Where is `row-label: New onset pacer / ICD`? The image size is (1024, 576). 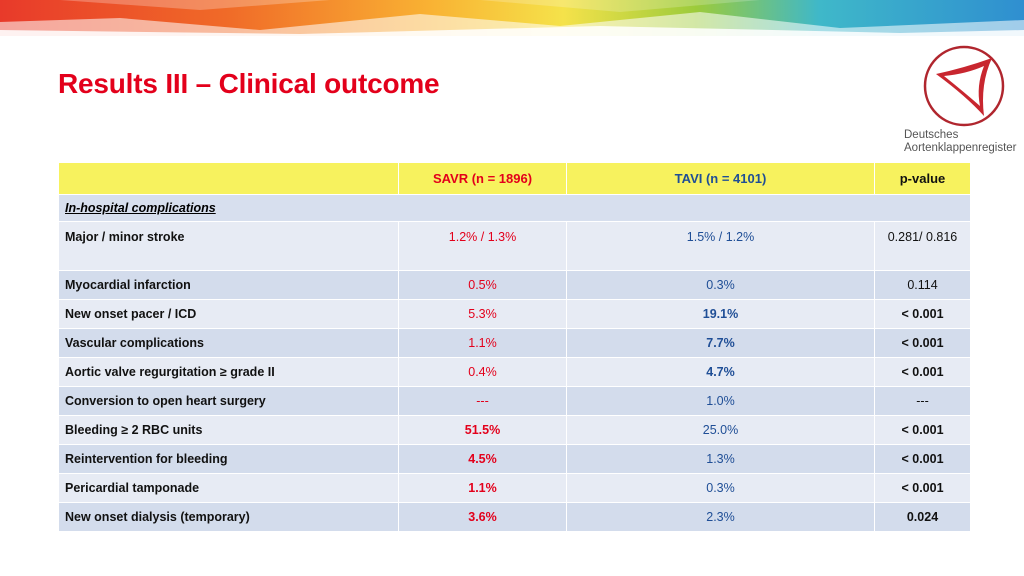
row-label: New onset pacer / ICD is located at coordinates (228, 314).